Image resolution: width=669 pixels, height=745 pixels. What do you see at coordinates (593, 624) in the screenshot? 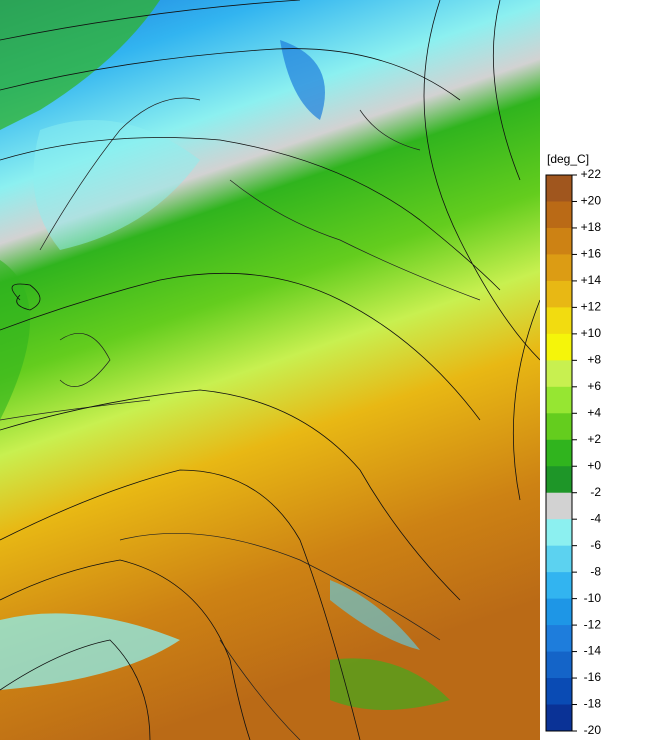
I see `legend-label: -12` at bounding box center [593, 624].